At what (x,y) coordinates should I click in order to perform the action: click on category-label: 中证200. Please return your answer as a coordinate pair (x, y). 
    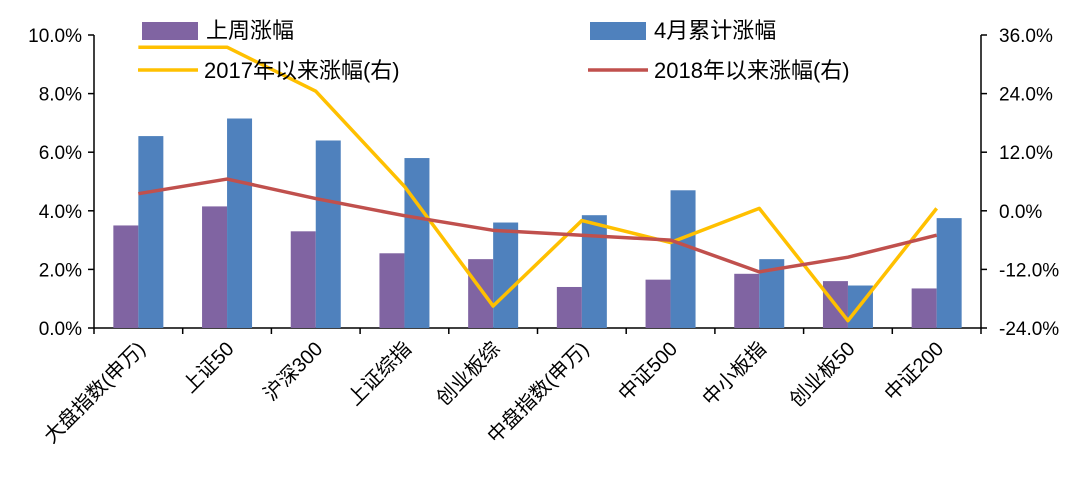
    Looking at the image, I should click on (914, 371).